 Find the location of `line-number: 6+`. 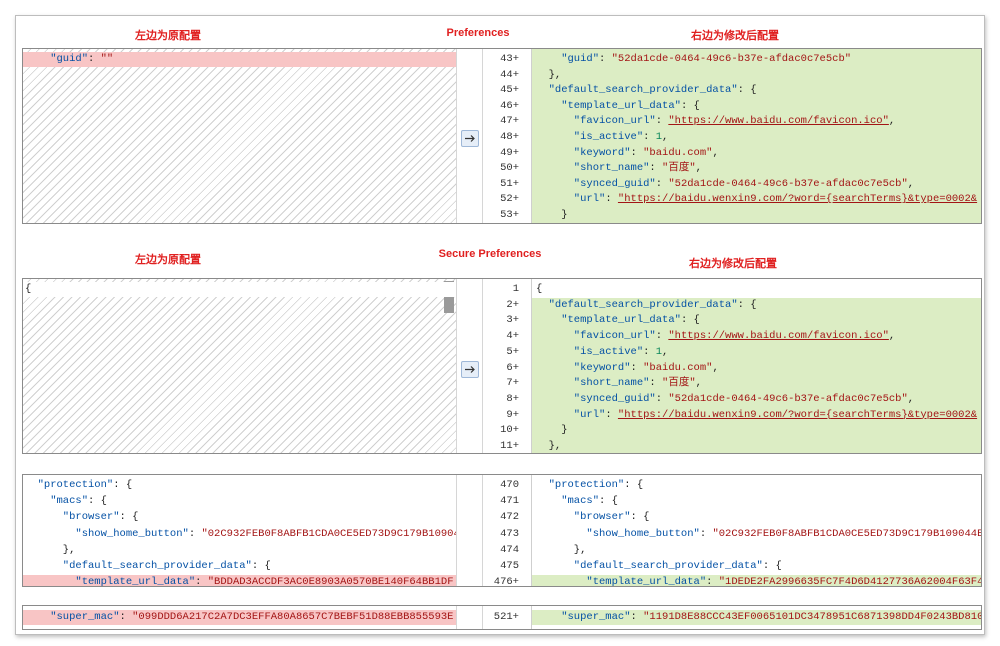

line-number: 6+ is located at coordinates (512, 367).